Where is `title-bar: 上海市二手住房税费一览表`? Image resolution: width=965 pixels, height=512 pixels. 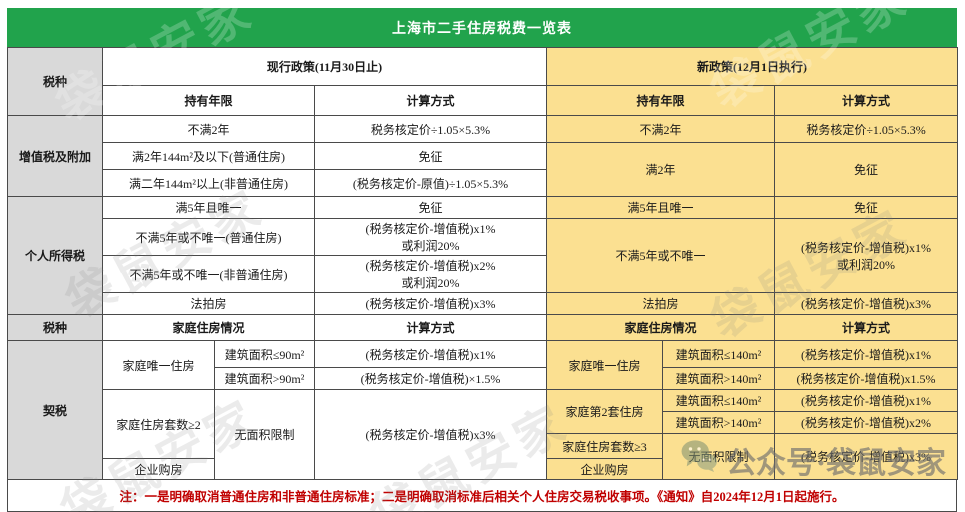 title-bar: 上海市二手住房税费一览表 is located at coordinates (482, 27).